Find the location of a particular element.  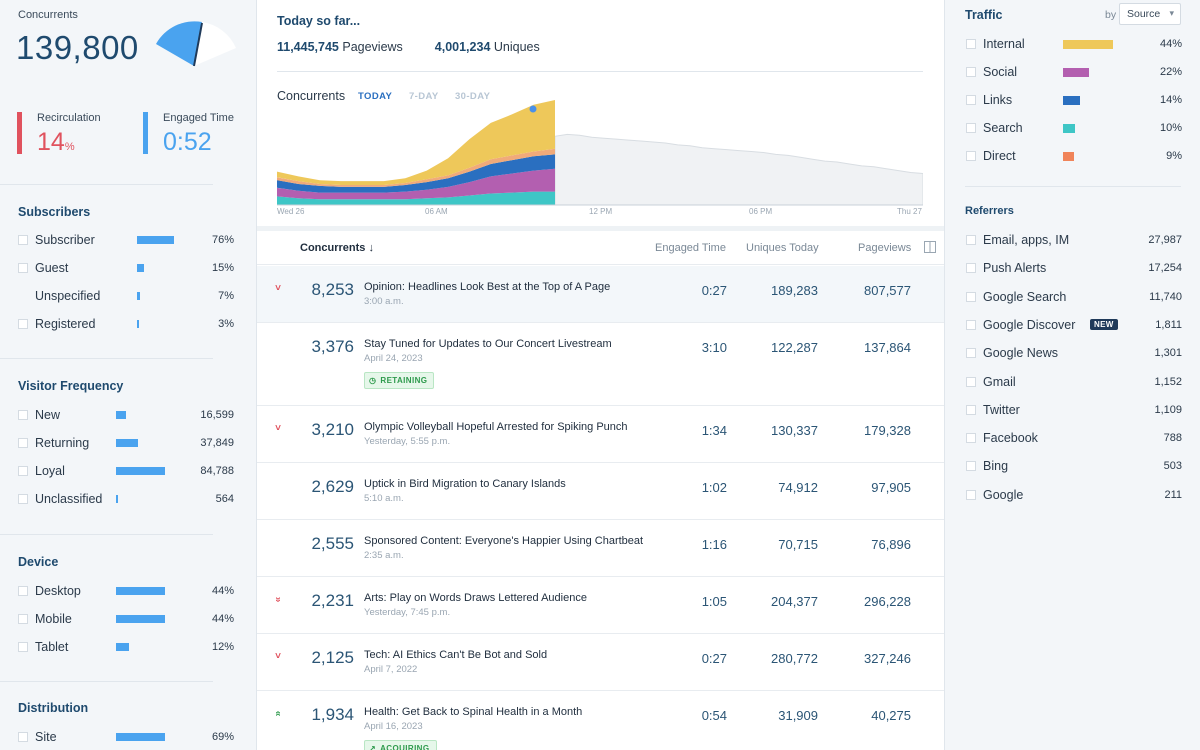

visitor-frequency-row: Loyal 84,788 is located at coordinates (120, 472).